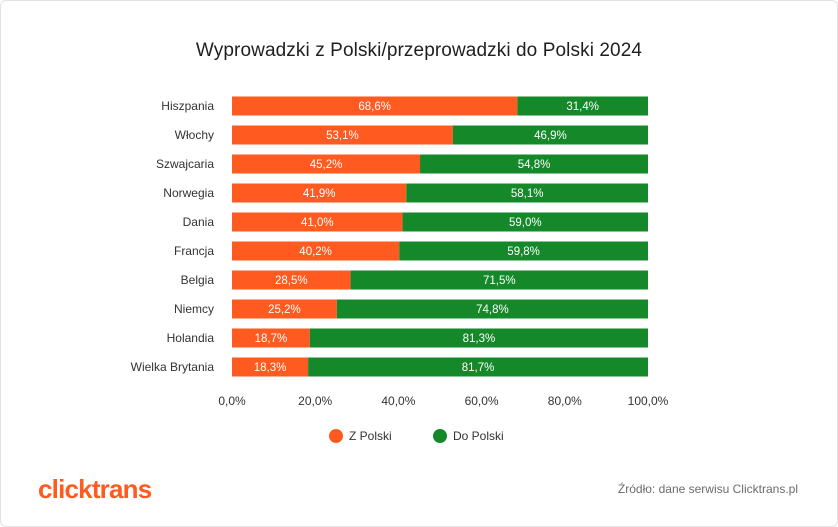  I want to click on data-label: 59,8%, so click(523, 252).